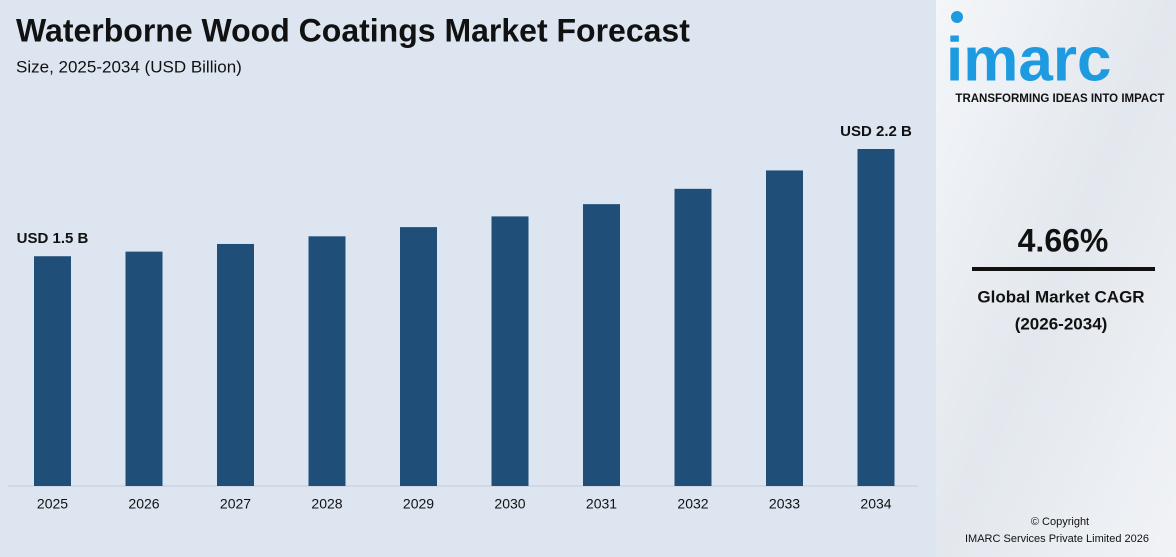 The height and width of the screenshot is (557, 1176). Describe the element at coordinates (1060, 522) in the screenshot. I see `copyright: © Copyright` at that location.